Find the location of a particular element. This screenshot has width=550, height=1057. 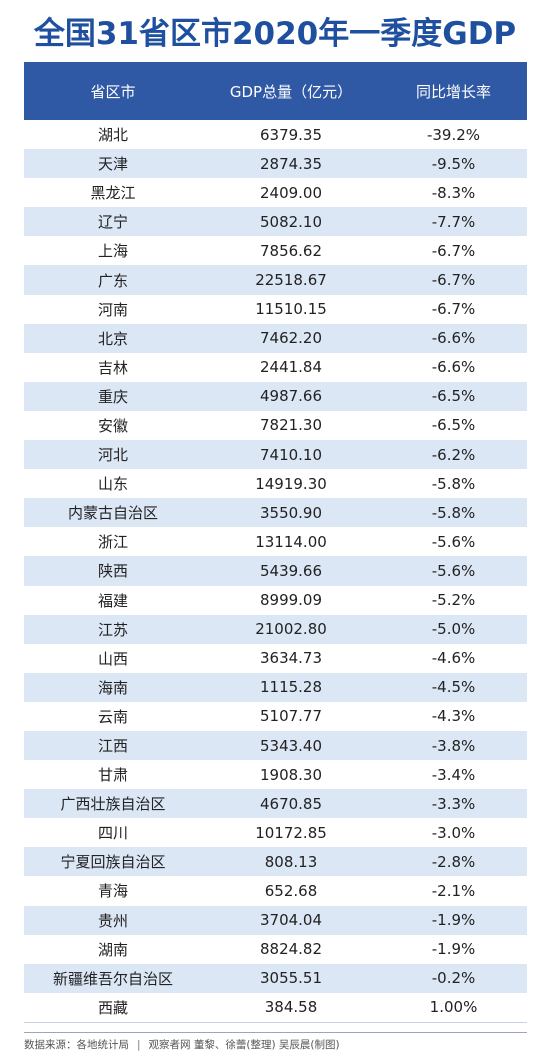

cell-gdp-total: 5107.77 is located at coordinates (291, 716).